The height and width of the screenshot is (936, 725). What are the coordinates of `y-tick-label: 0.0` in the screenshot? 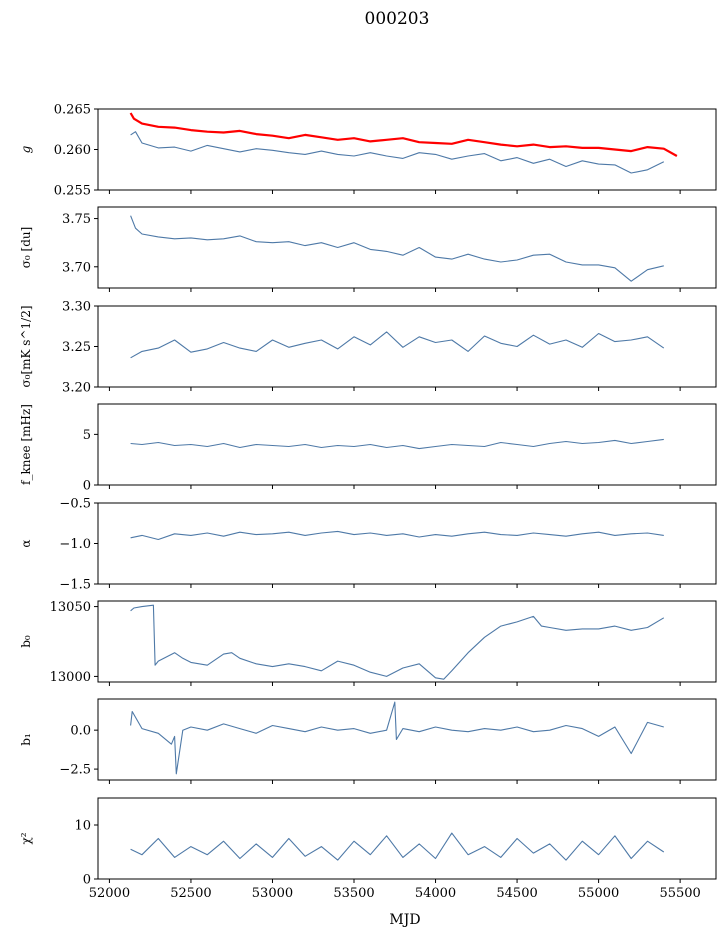 It's located at (80, 731).